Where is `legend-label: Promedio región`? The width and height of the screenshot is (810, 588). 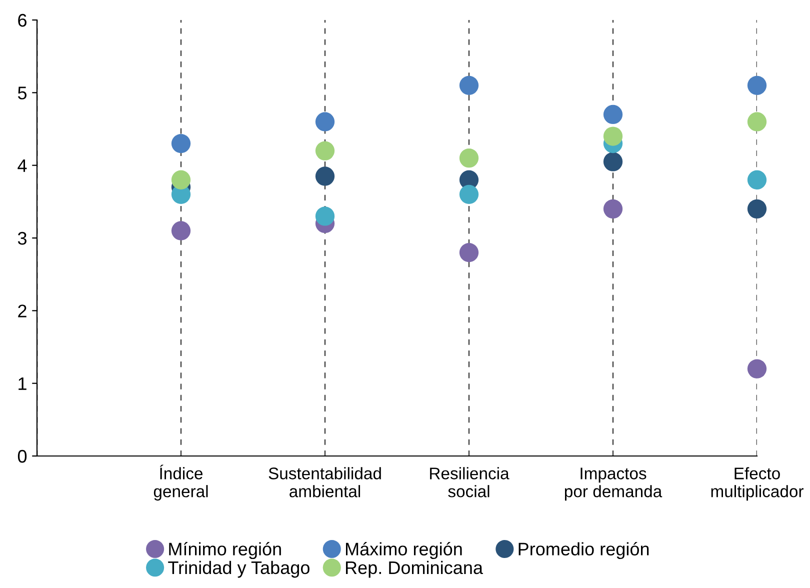
legend-label: Promedio región is located at coordinates (583, 551).